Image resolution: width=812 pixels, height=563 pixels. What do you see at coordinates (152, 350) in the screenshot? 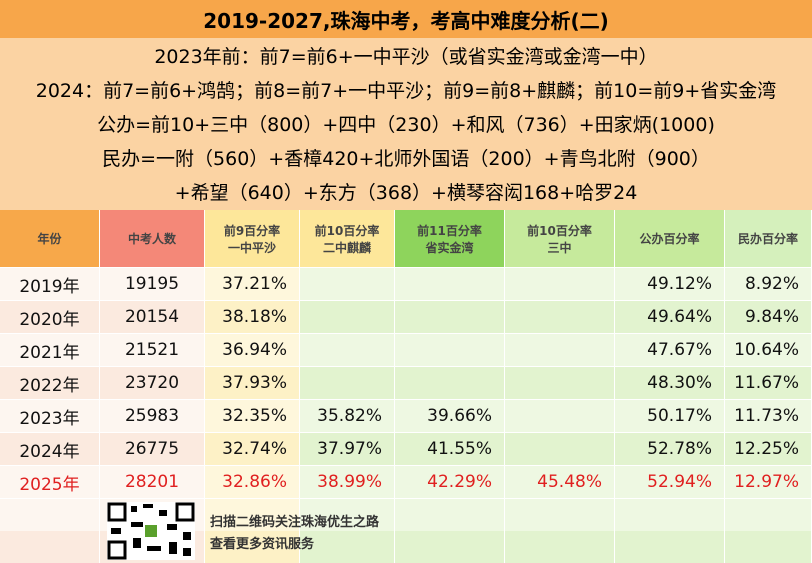
I see `table-cell: 21521` at bounding box center [152, 350].